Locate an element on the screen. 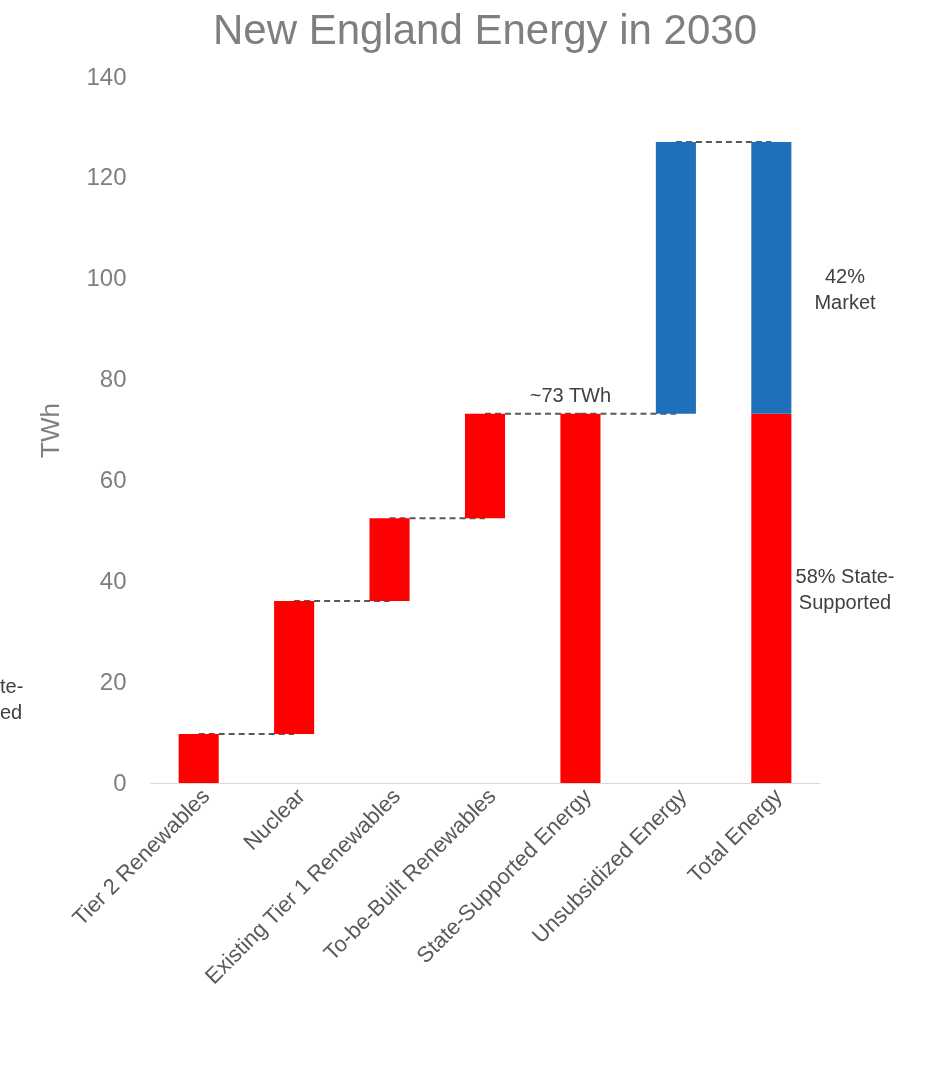 This screenshot has width=946, height=1089. y-tick-label: 140 is located at coordinates (106, 76).